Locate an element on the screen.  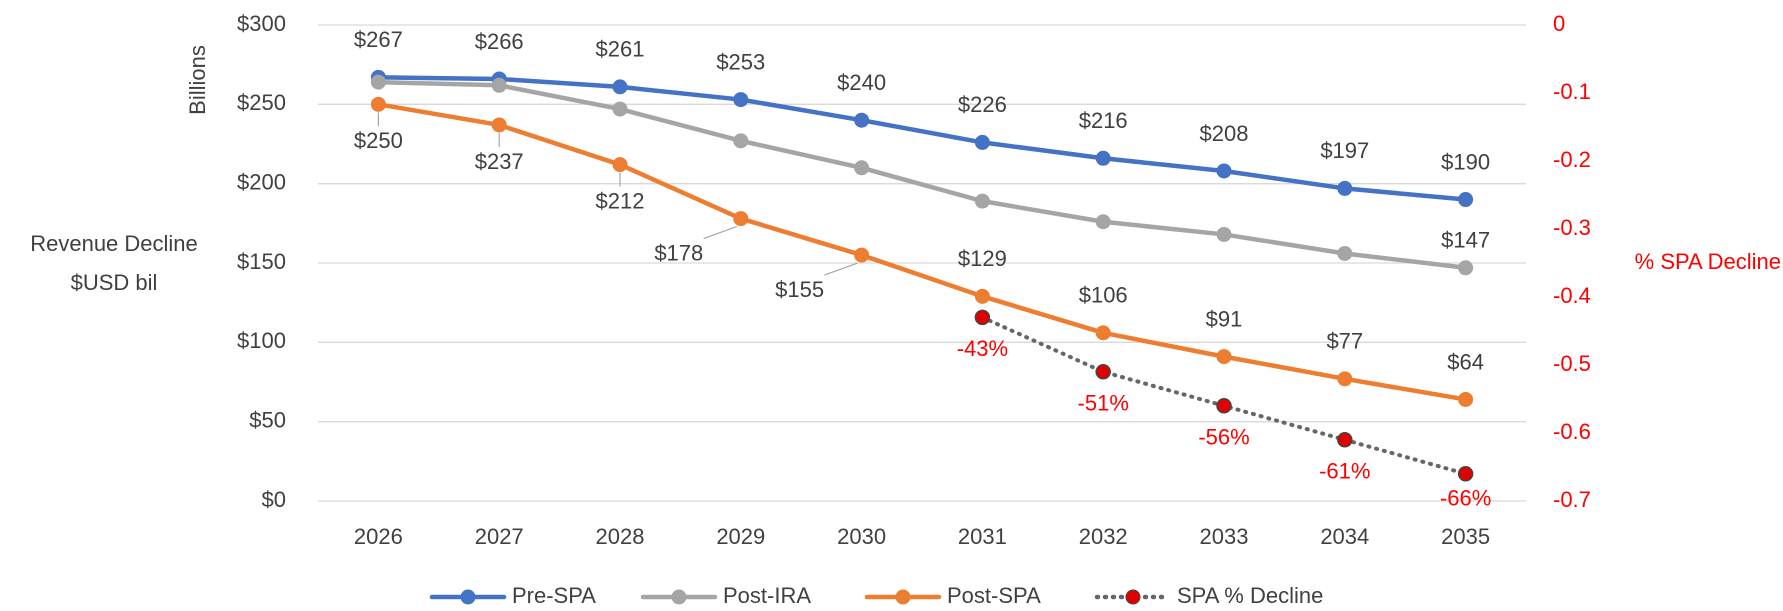
y2-axis-title: % SPA Decline is located at coordinates (1708, 261).